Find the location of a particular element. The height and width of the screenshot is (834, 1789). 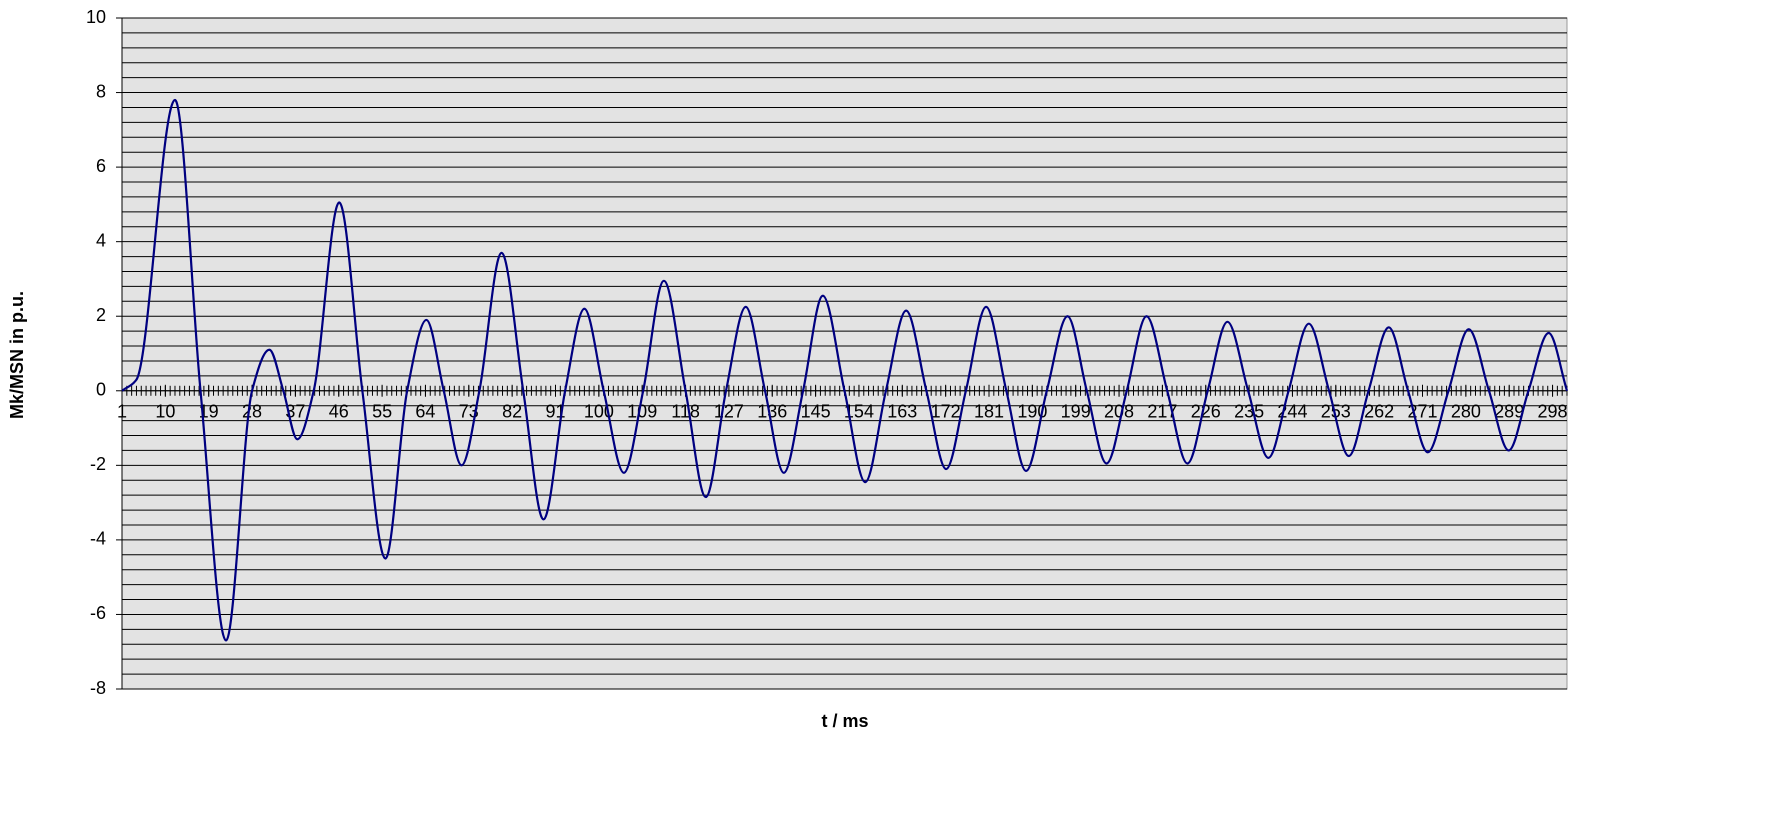

x-tick-label: 172 is located at coordinates (946, 412).